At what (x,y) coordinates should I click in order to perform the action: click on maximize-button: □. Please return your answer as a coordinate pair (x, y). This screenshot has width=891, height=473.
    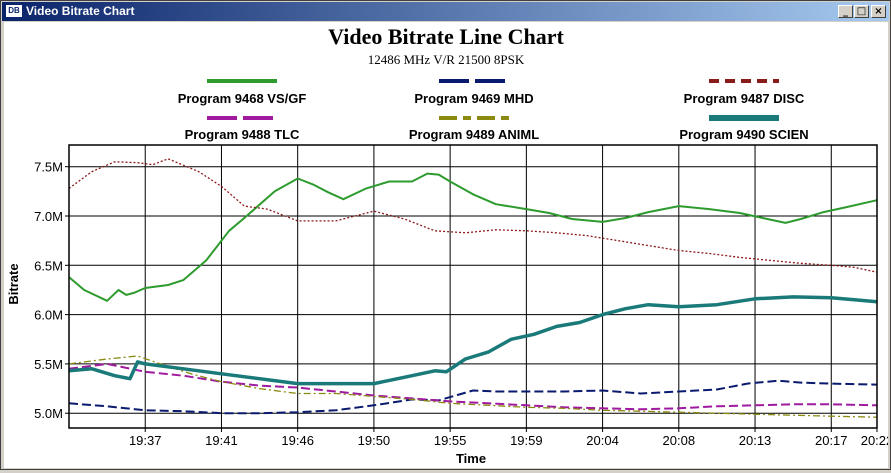
    Looking at the image, I should click on (861, 11).